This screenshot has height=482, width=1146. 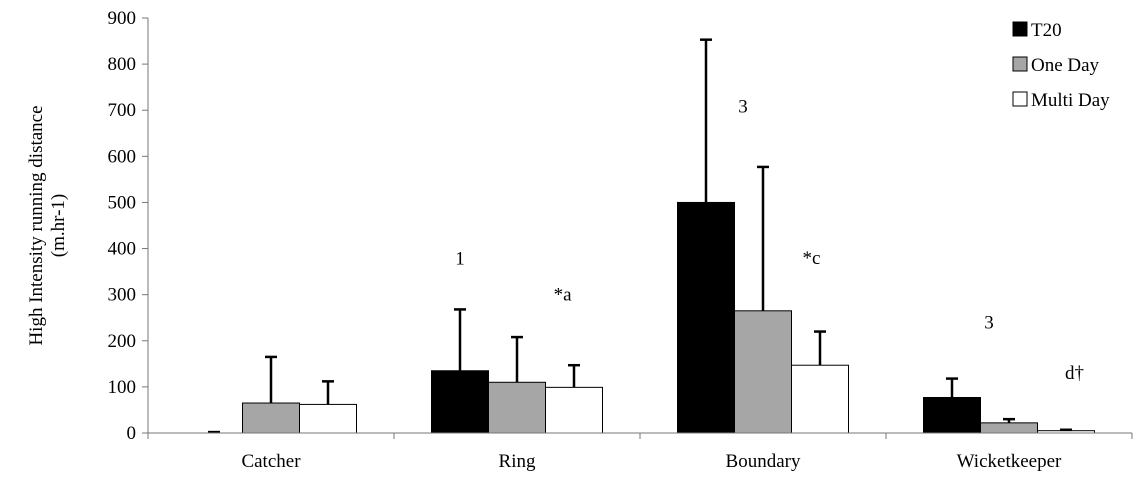 I want to click on x-tick-label: Boundary, so click(x=763, y=461).